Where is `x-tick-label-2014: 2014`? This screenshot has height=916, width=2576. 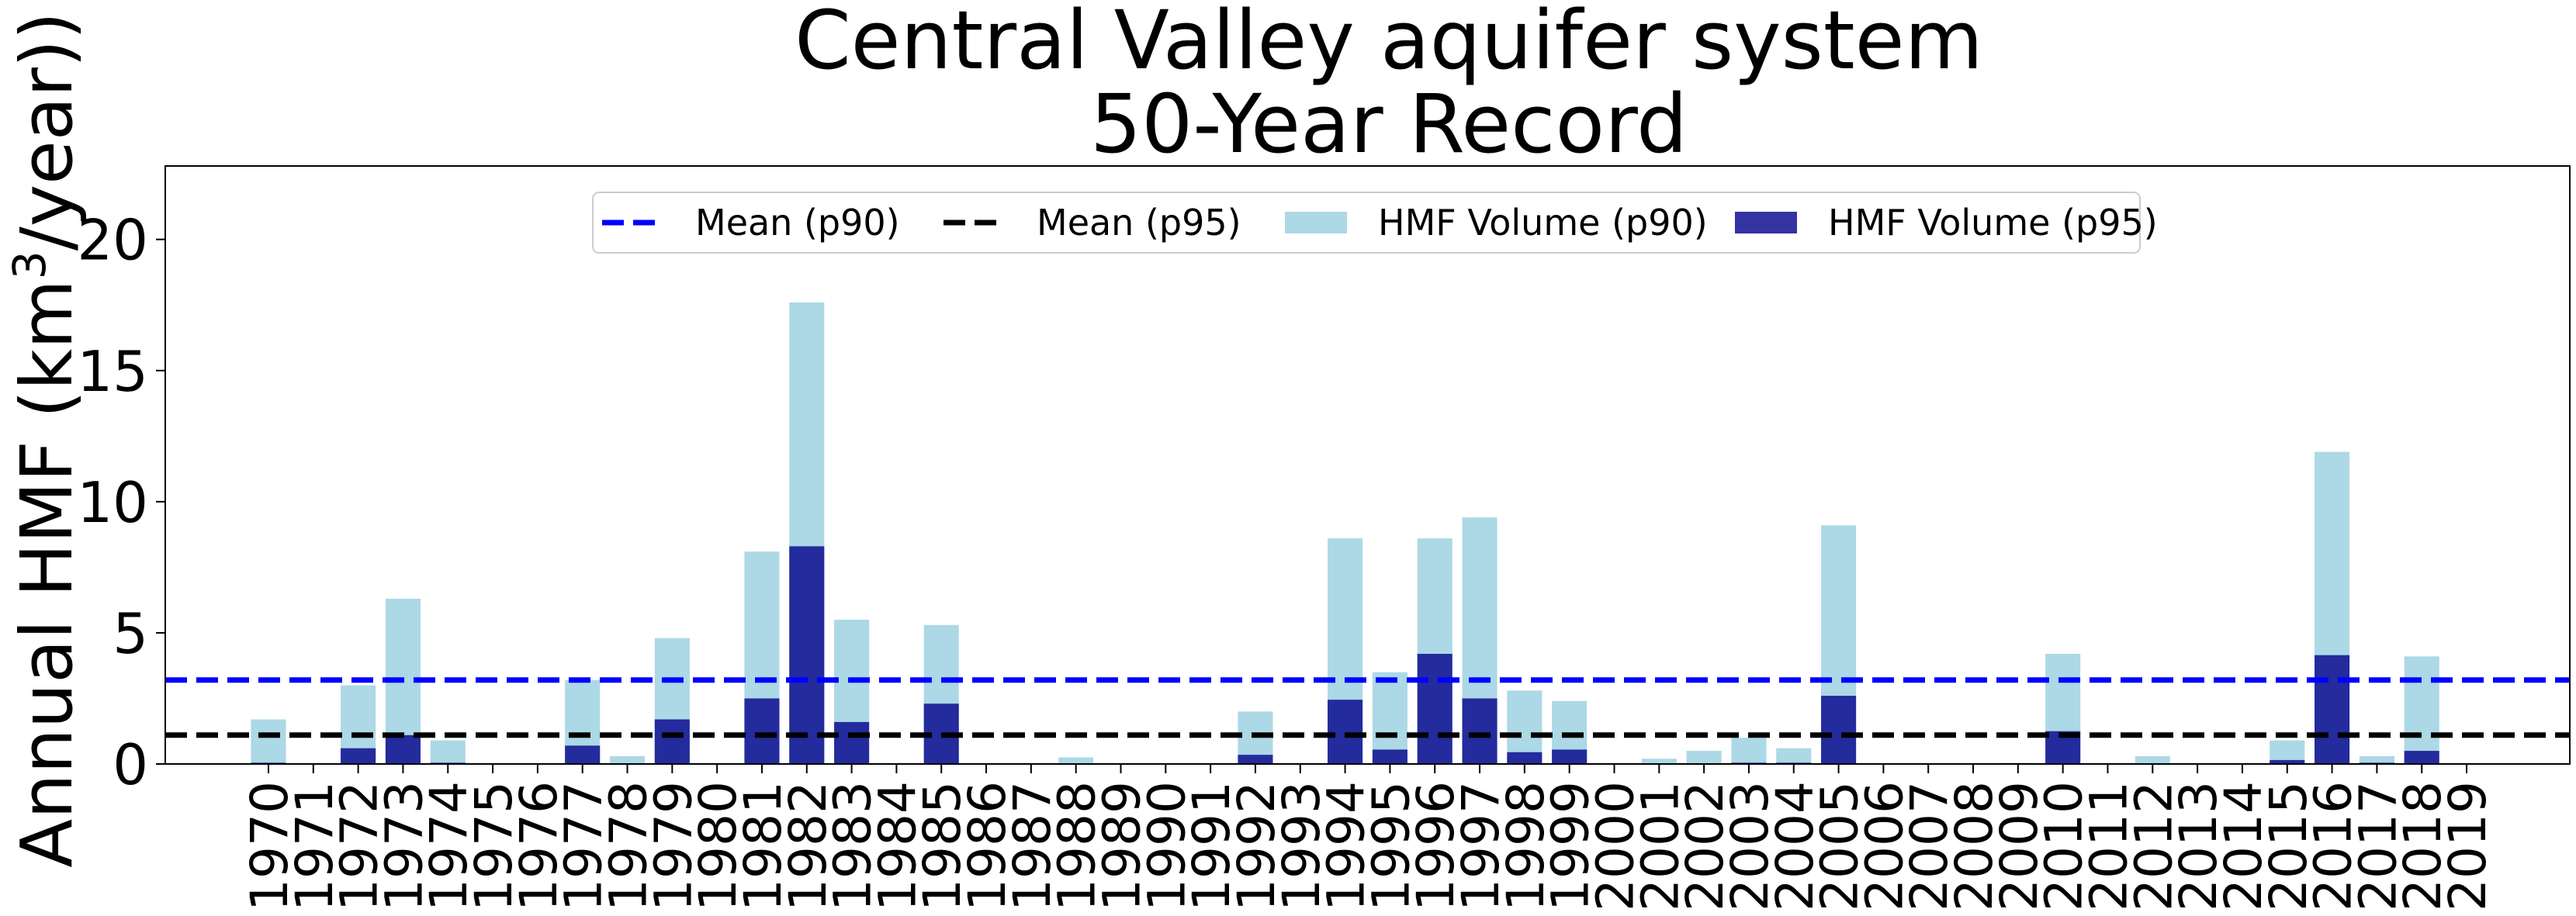
x-tick-label-2014: 2014 is located at coordinates (2243, 846).